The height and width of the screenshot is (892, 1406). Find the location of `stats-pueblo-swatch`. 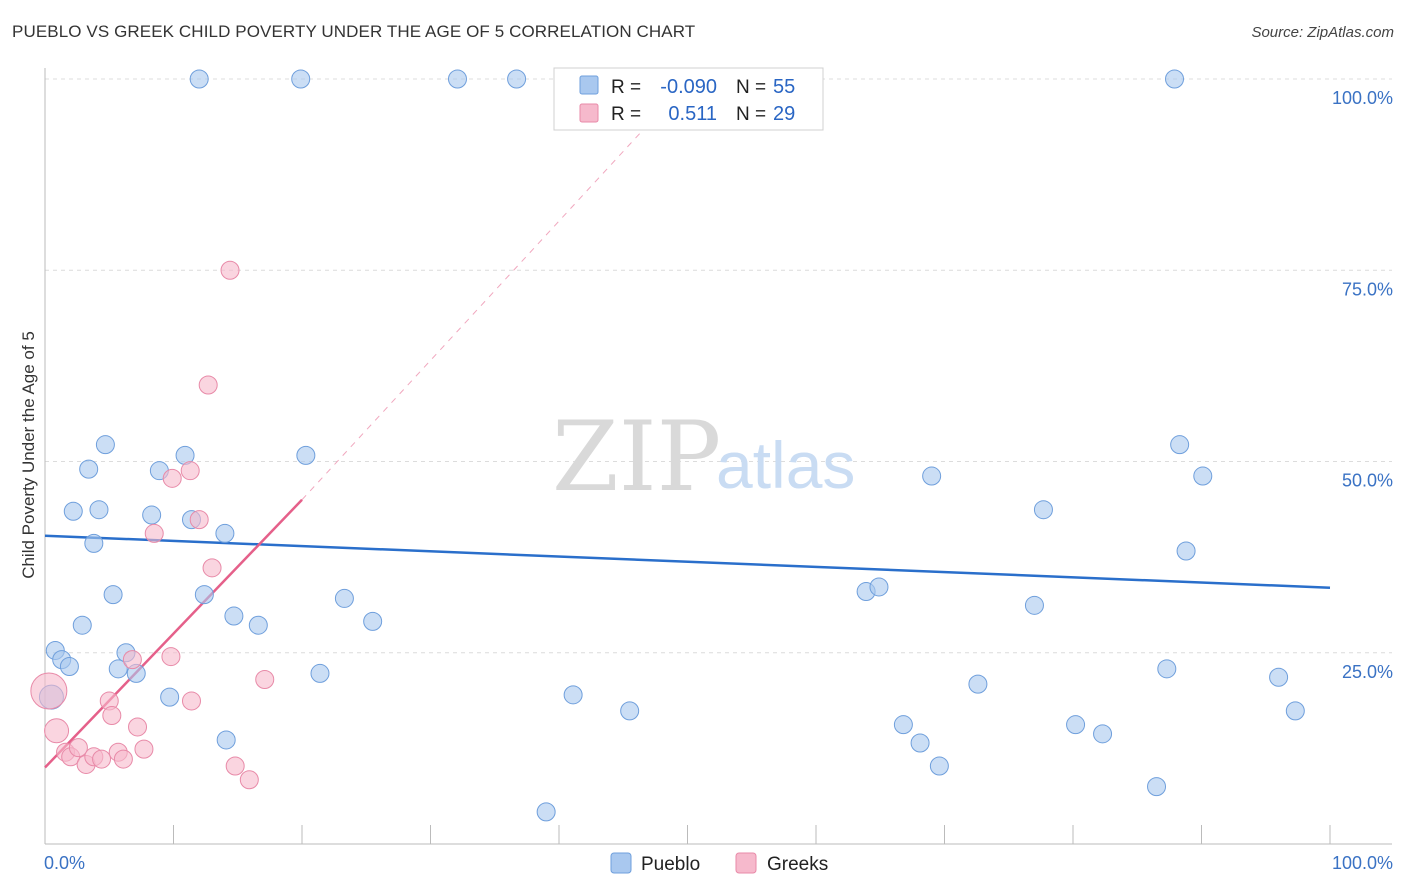

stats-pueblo-swatch is located at coordinates (589, 85).